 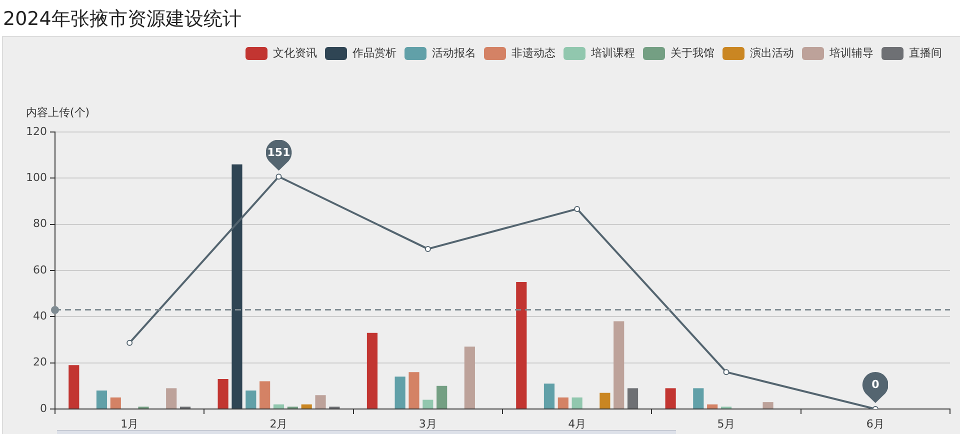 I want to click on data-label: 0, so click(x=876, y=384).